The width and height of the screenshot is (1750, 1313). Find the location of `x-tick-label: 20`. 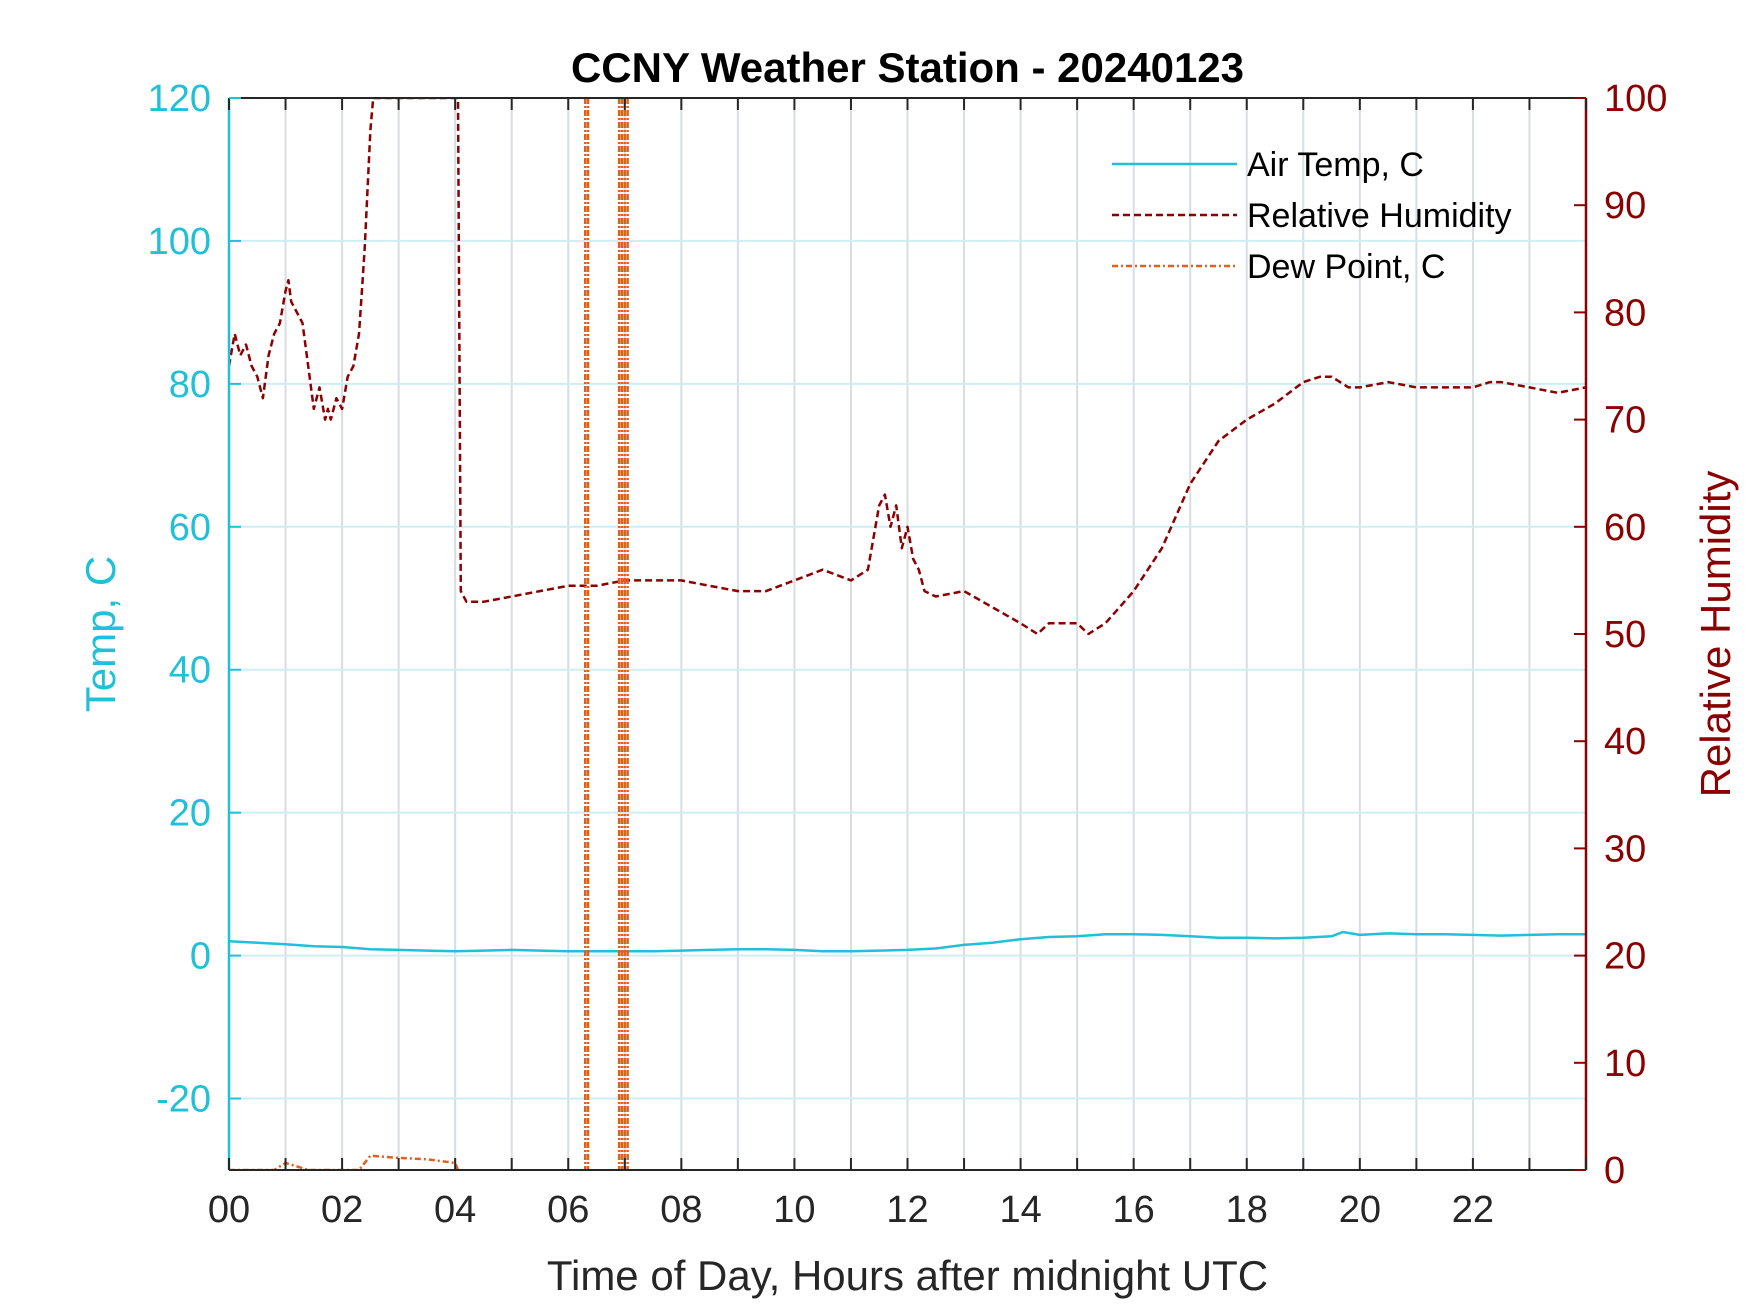

x-tick-label: 20 is located at coordinates (1360, 1210).